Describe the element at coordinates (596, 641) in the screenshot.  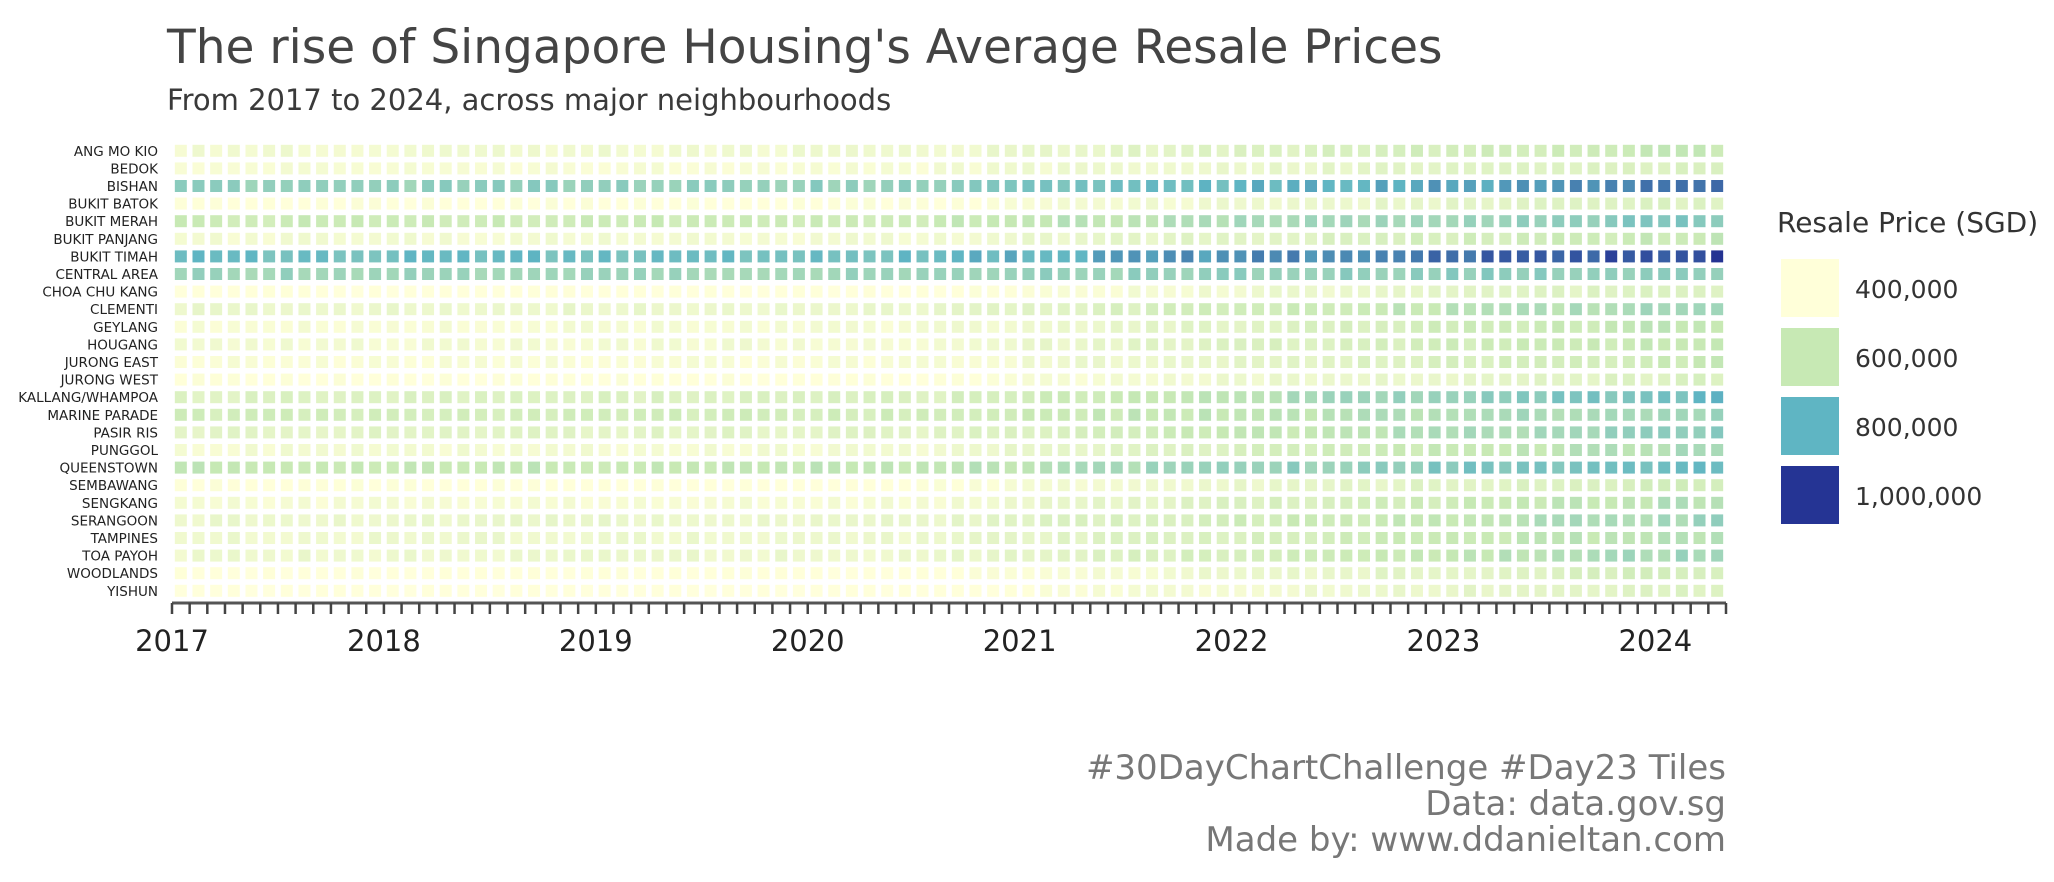
I see `x-tick-label: 2019` at that location.